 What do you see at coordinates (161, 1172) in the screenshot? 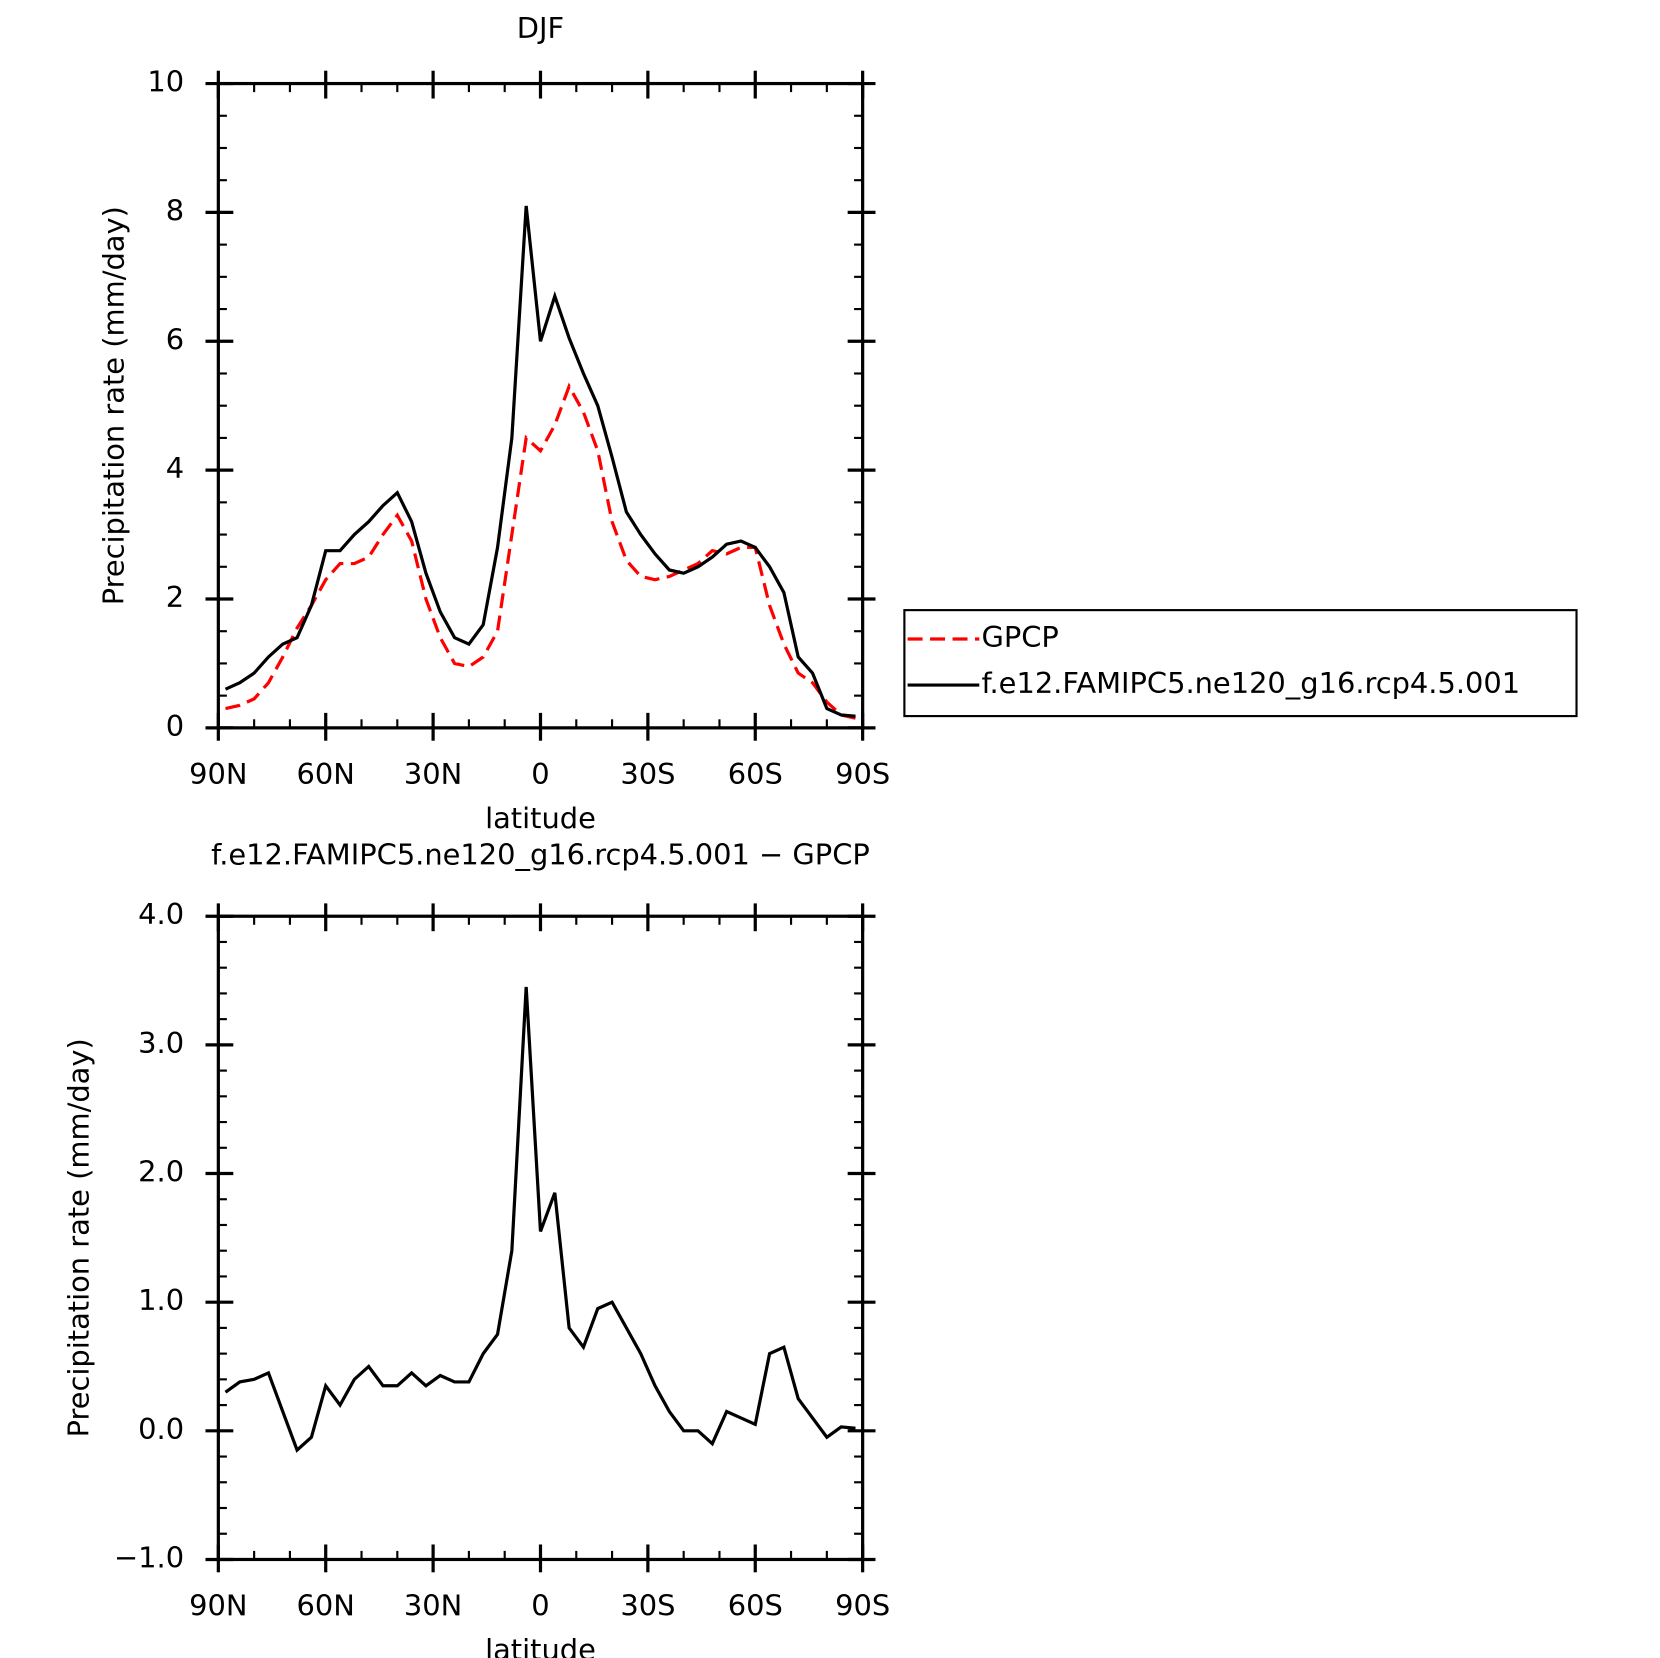
I see `y-tick-label: 2.0` at bounding box center [161, 1172].